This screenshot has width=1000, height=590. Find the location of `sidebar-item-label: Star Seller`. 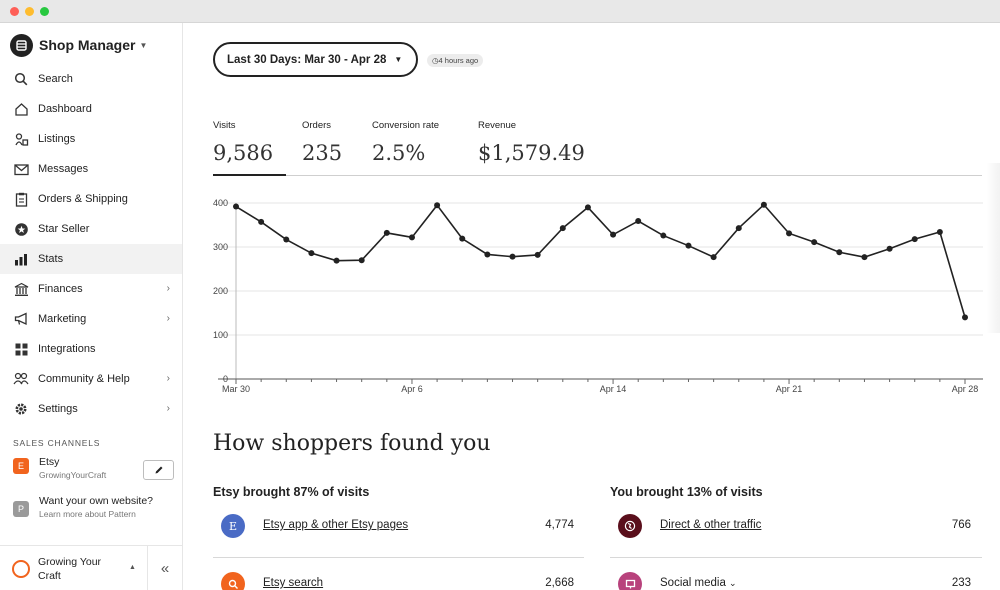

sidebar-item-label: Star Seller is located at coordinates (64, 229).